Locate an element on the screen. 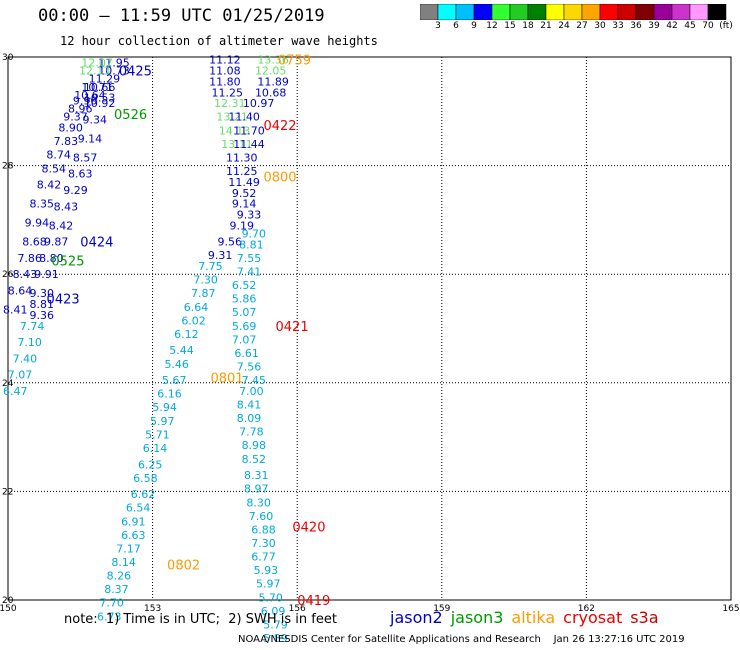 This screenshot has width=740, height=650. pass-time-label-cryosat: 0422 is located at coordinates (279, 126).